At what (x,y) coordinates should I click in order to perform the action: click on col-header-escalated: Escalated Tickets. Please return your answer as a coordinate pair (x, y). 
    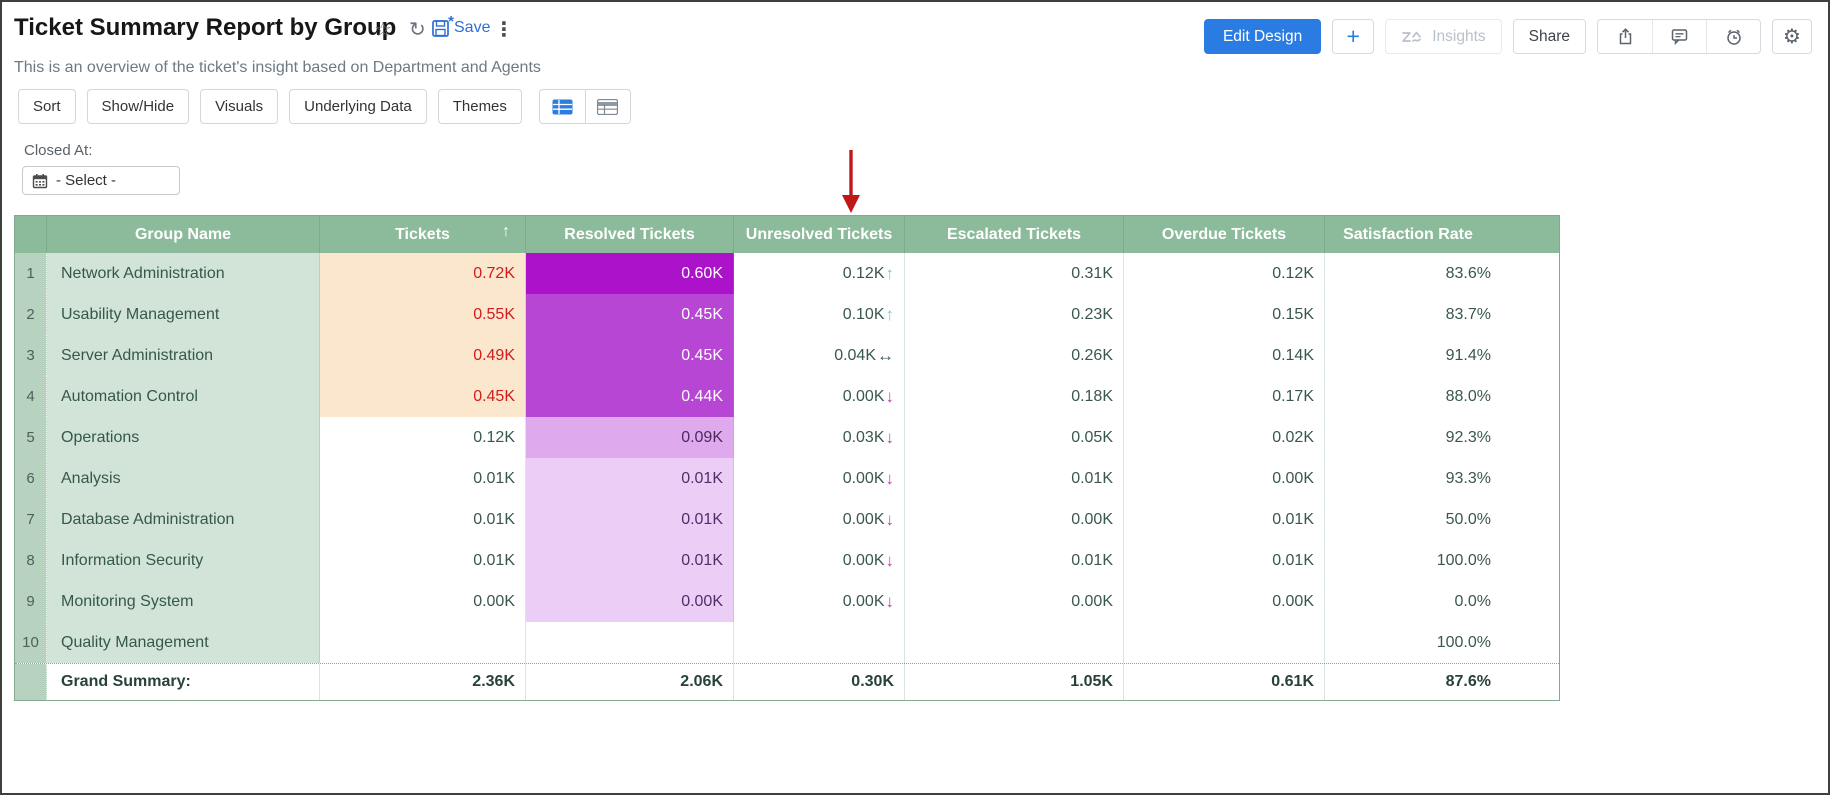
    Looking at the image, I should click on (1014, 234).